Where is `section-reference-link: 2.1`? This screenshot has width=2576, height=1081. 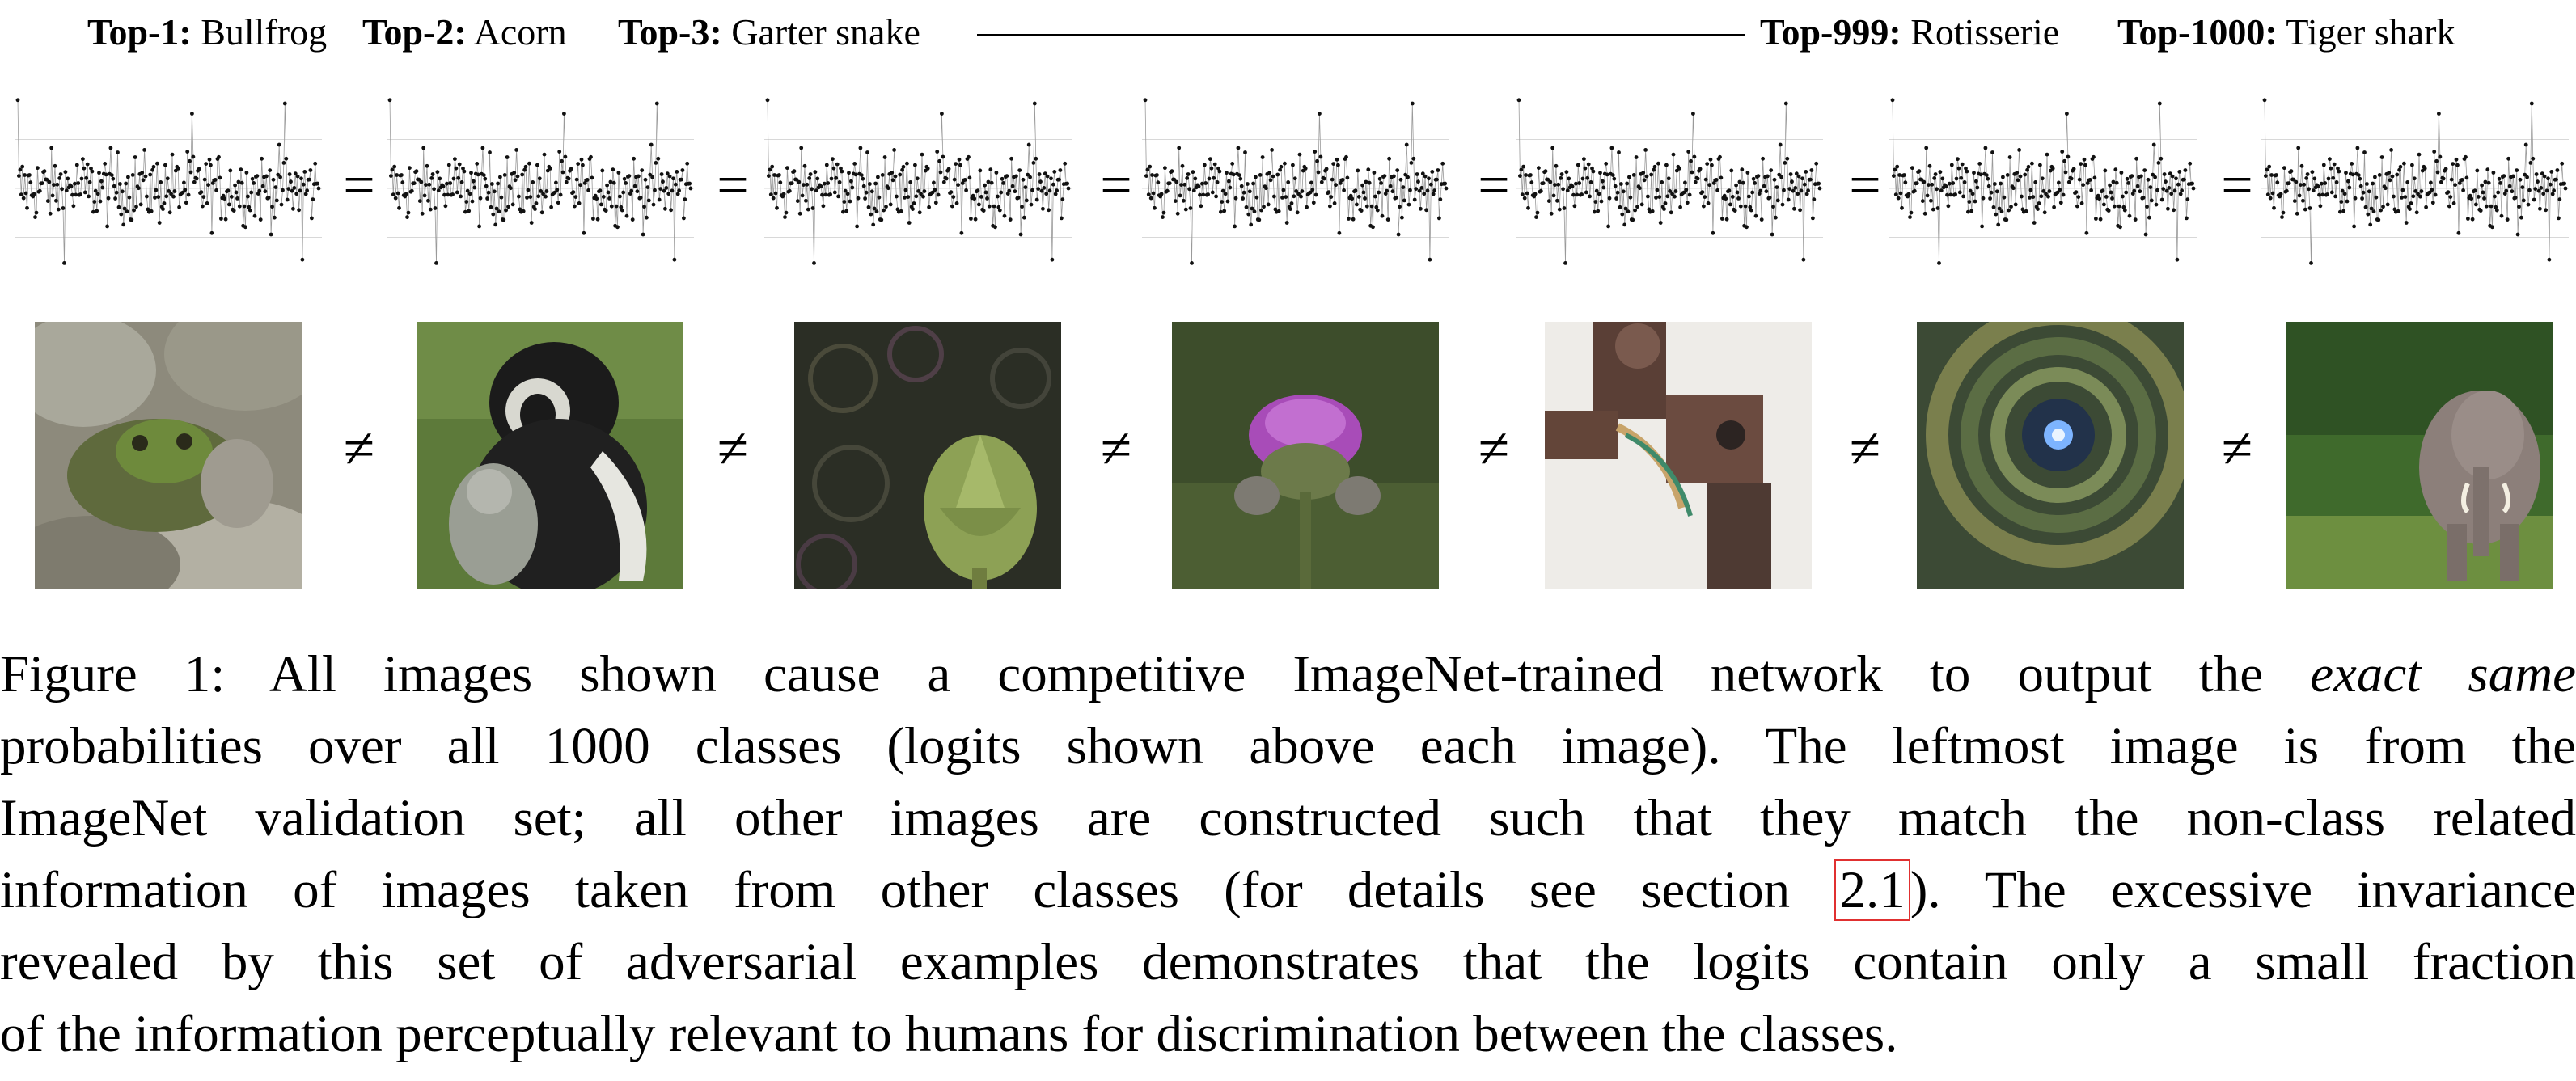
section-reference-link: 2.1 is located at coordinates (1872, 890).